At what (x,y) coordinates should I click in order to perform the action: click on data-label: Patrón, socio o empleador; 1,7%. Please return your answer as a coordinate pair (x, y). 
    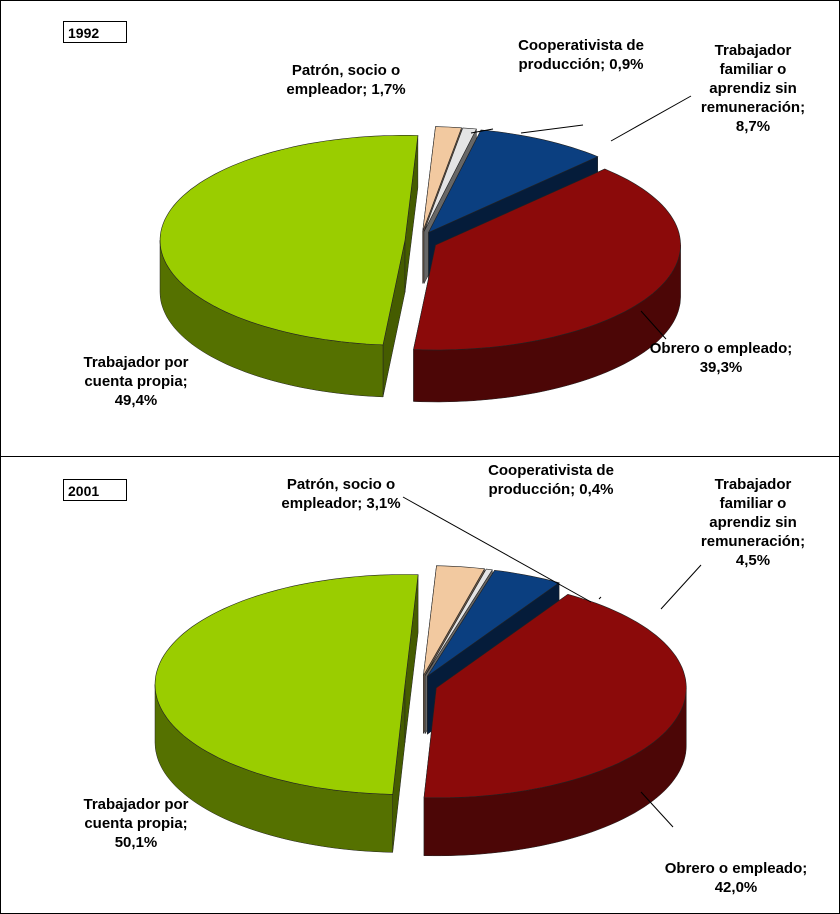
    Looking at the image, I should click on (346, 80).